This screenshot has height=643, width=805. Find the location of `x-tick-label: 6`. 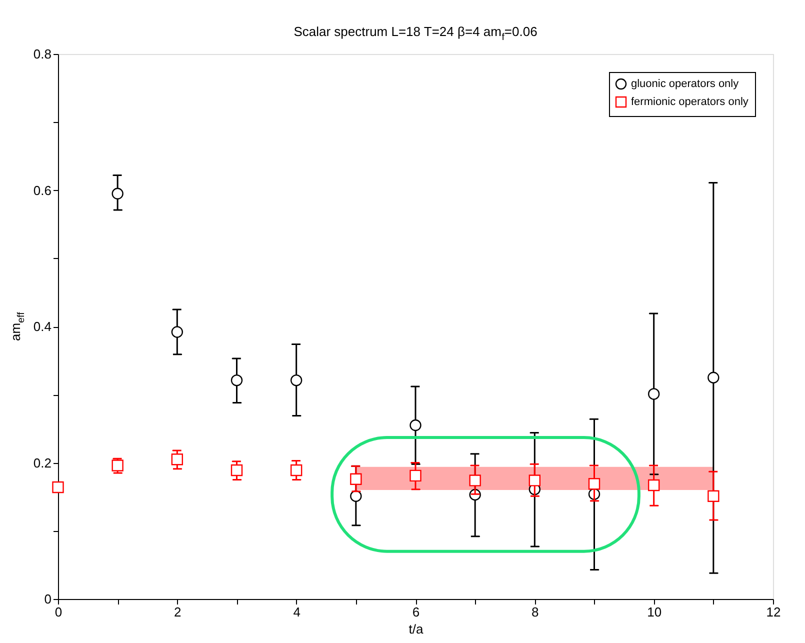

x-tick-label: 6 is located at coordinates (416, 612).